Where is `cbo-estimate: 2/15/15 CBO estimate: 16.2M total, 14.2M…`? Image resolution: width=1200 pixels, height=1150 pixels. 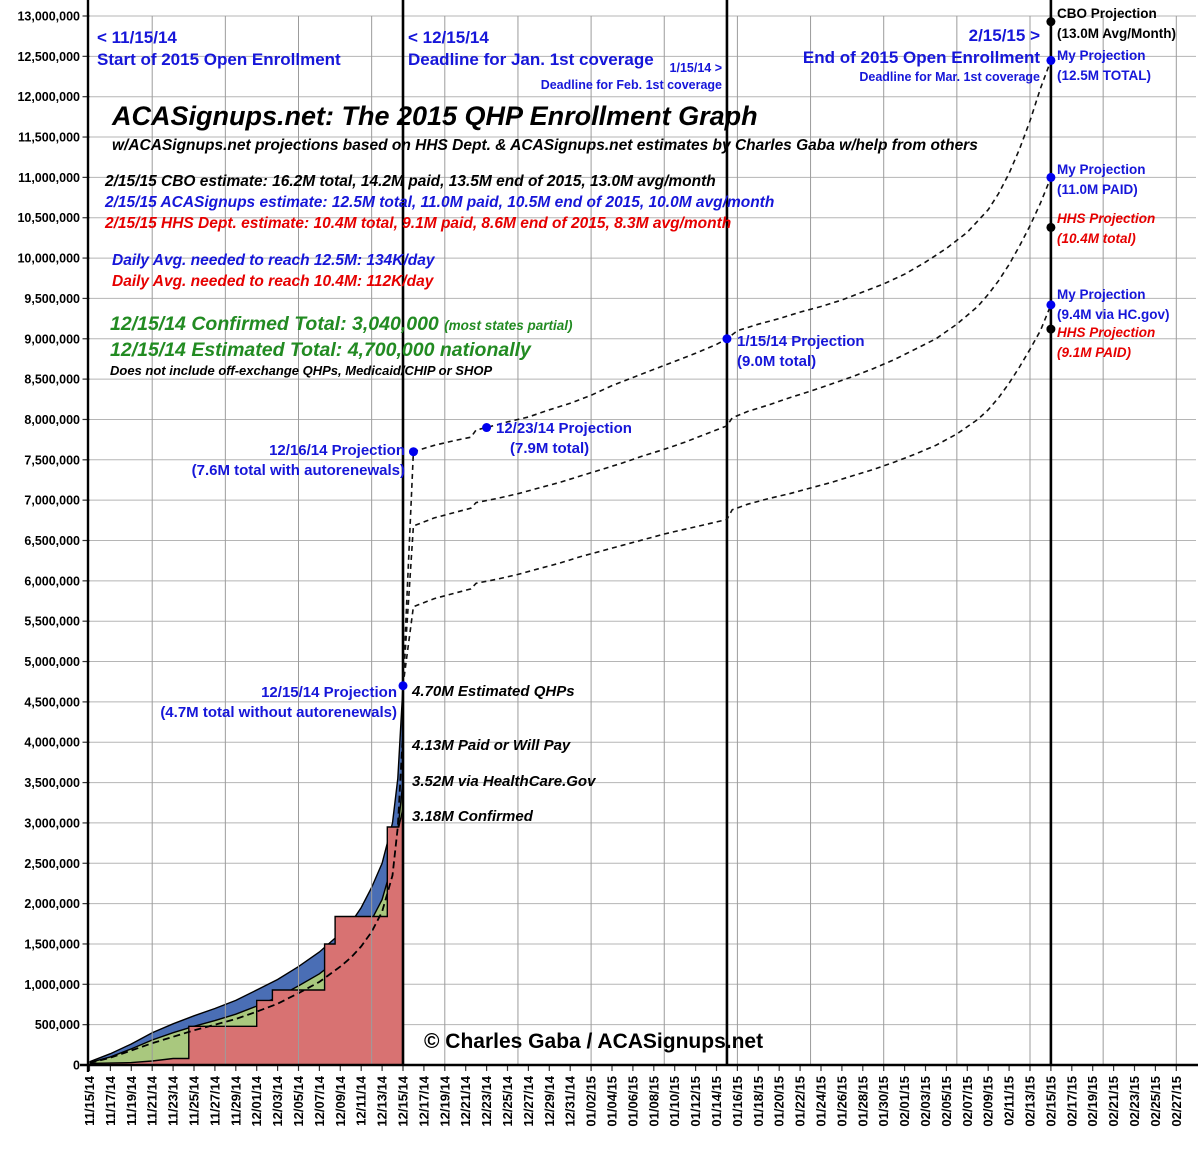 cbo-estimate: 2/15/15 CBO estimate: 16.2M total, 14.2M… is located at coordinates (410, 181).